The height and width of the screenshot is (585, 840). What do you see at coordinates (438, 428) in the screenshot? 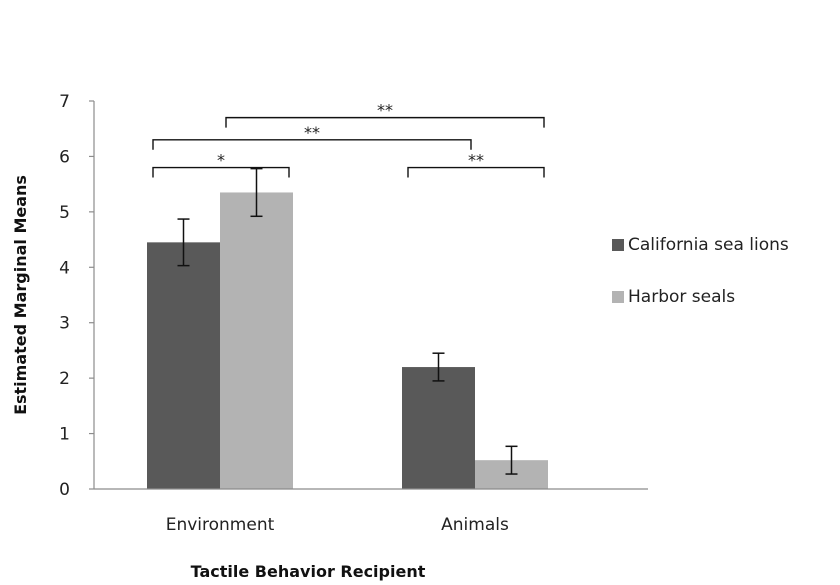
I see `bar-animals-sea-lions` at bounding box center [438, 428].